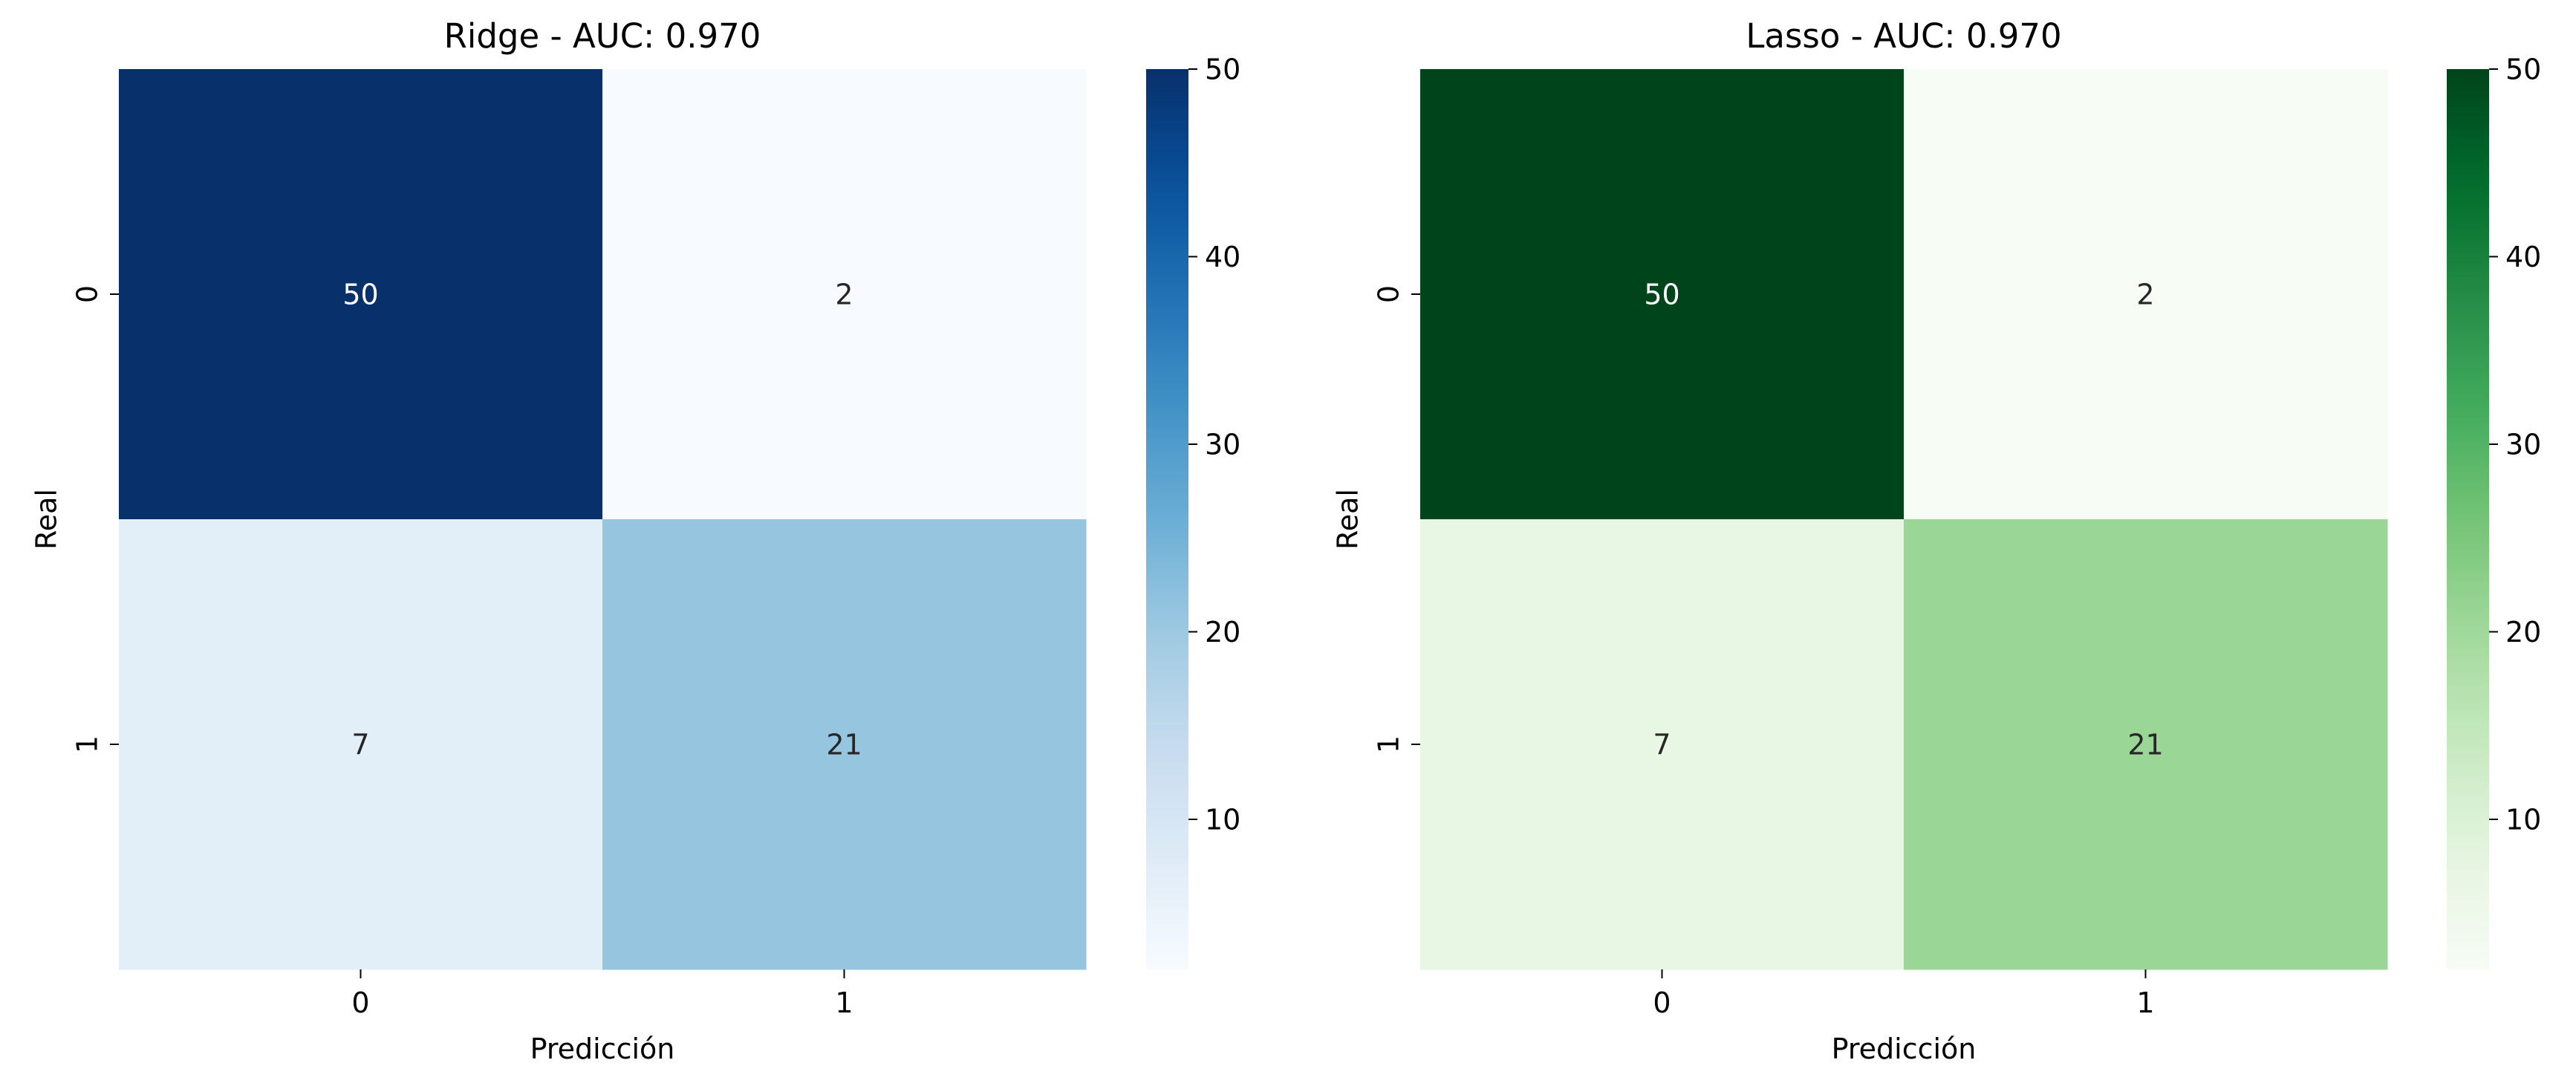  What do you see at coordinates (602, 36) in the screenshot?
I see `chart-title: Ridge - AUC: 0.970` at bounding box center [602, 36].